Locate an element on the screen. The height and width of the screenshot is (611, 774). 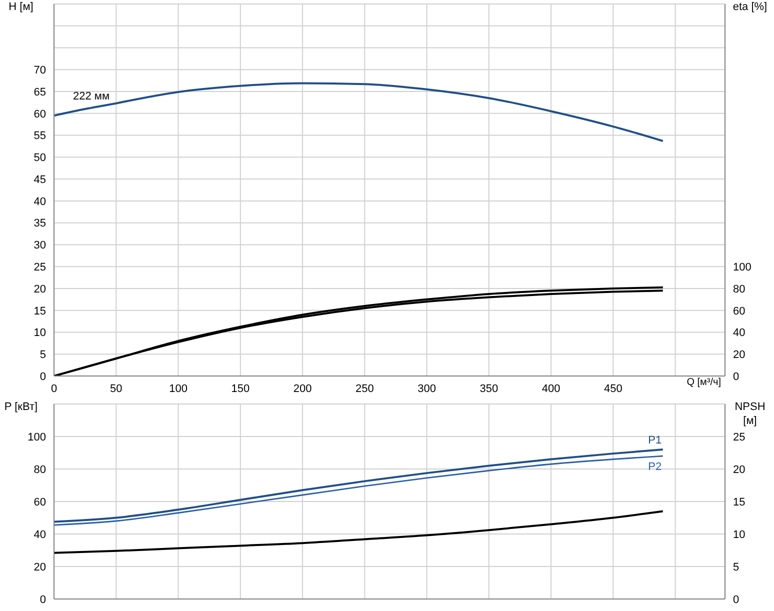
x-tick-label: 50 is located at coordinates (116, 388).